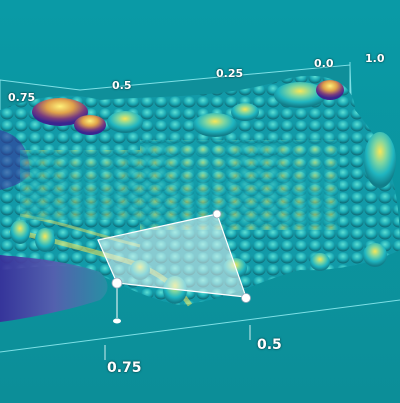 Image resolution: width=400 pixels, height=403 pixels. Describe the element at coordinates (54, 288) in the screenshot. I see `surface-valley` at that location.